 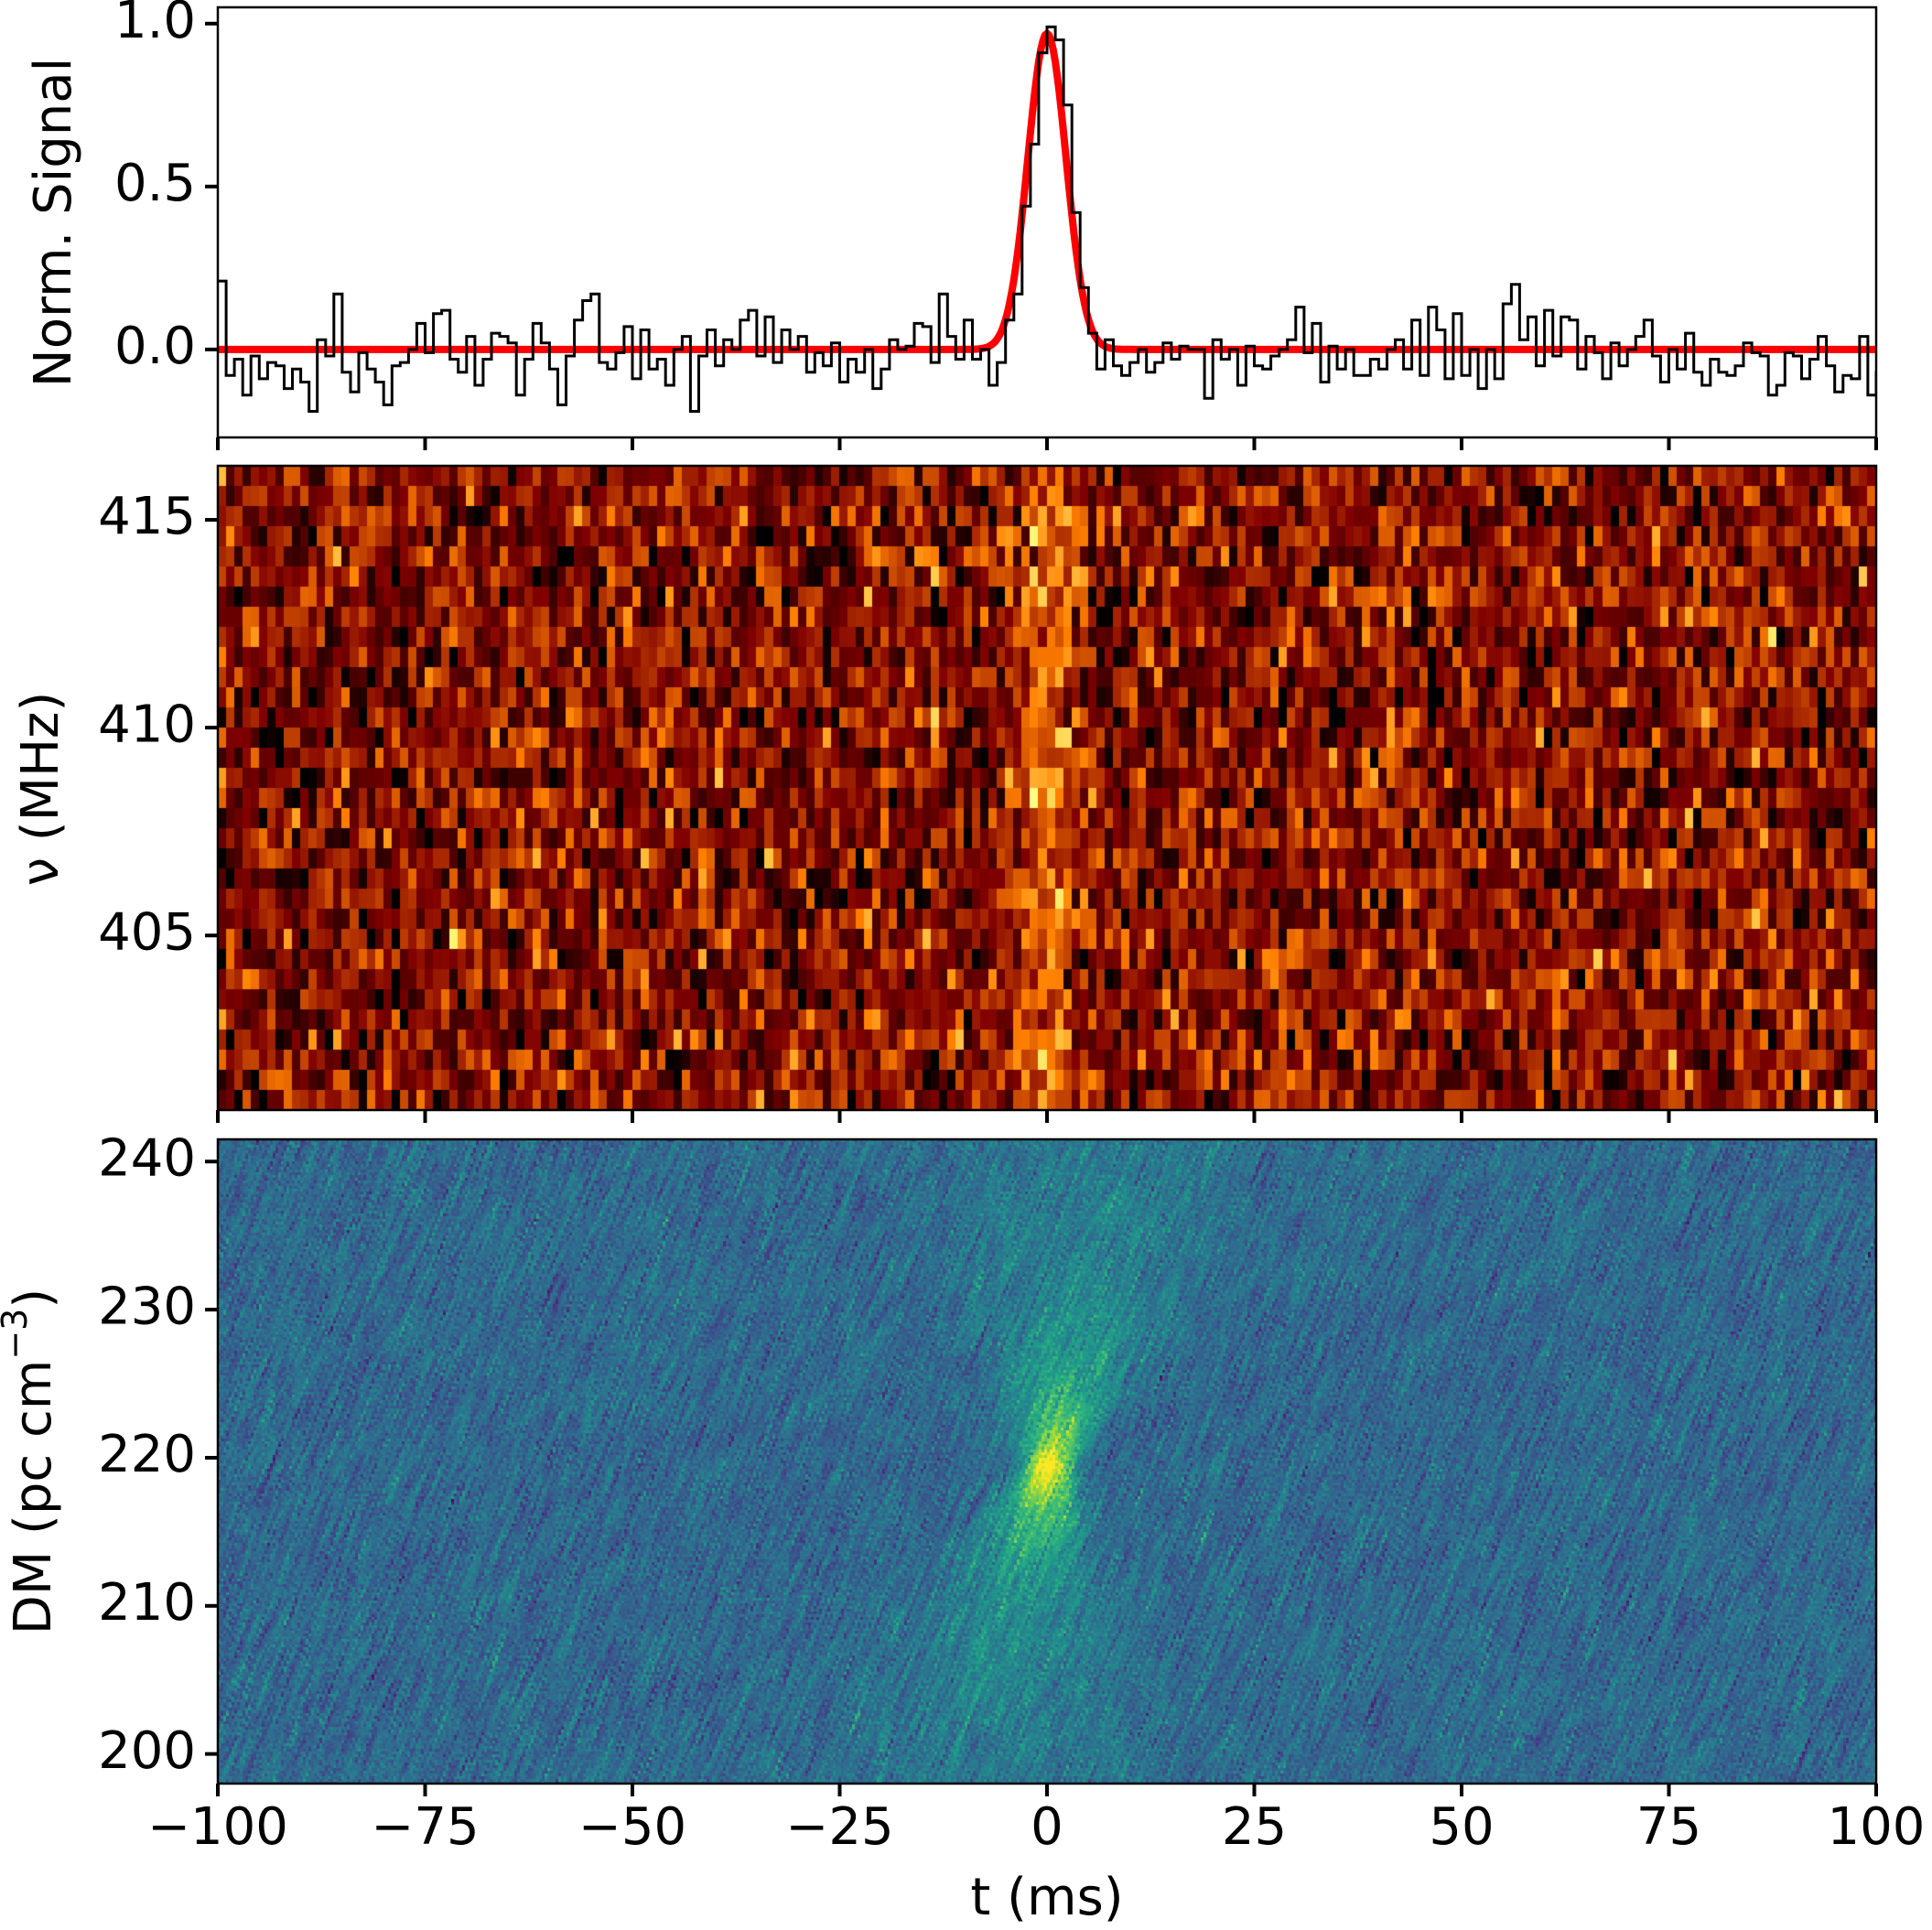 I want to click on dm-y-axis-label: DM (pc cm−3), so click(x=31, y=1461).